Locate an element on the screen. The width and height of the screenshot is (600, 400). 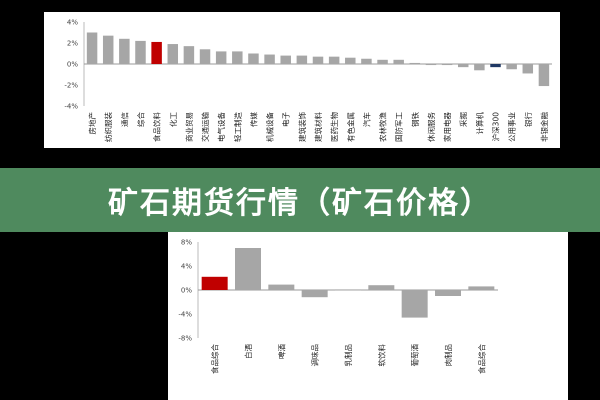
category-label: 软饮料 is located at coordinates (381, 355).